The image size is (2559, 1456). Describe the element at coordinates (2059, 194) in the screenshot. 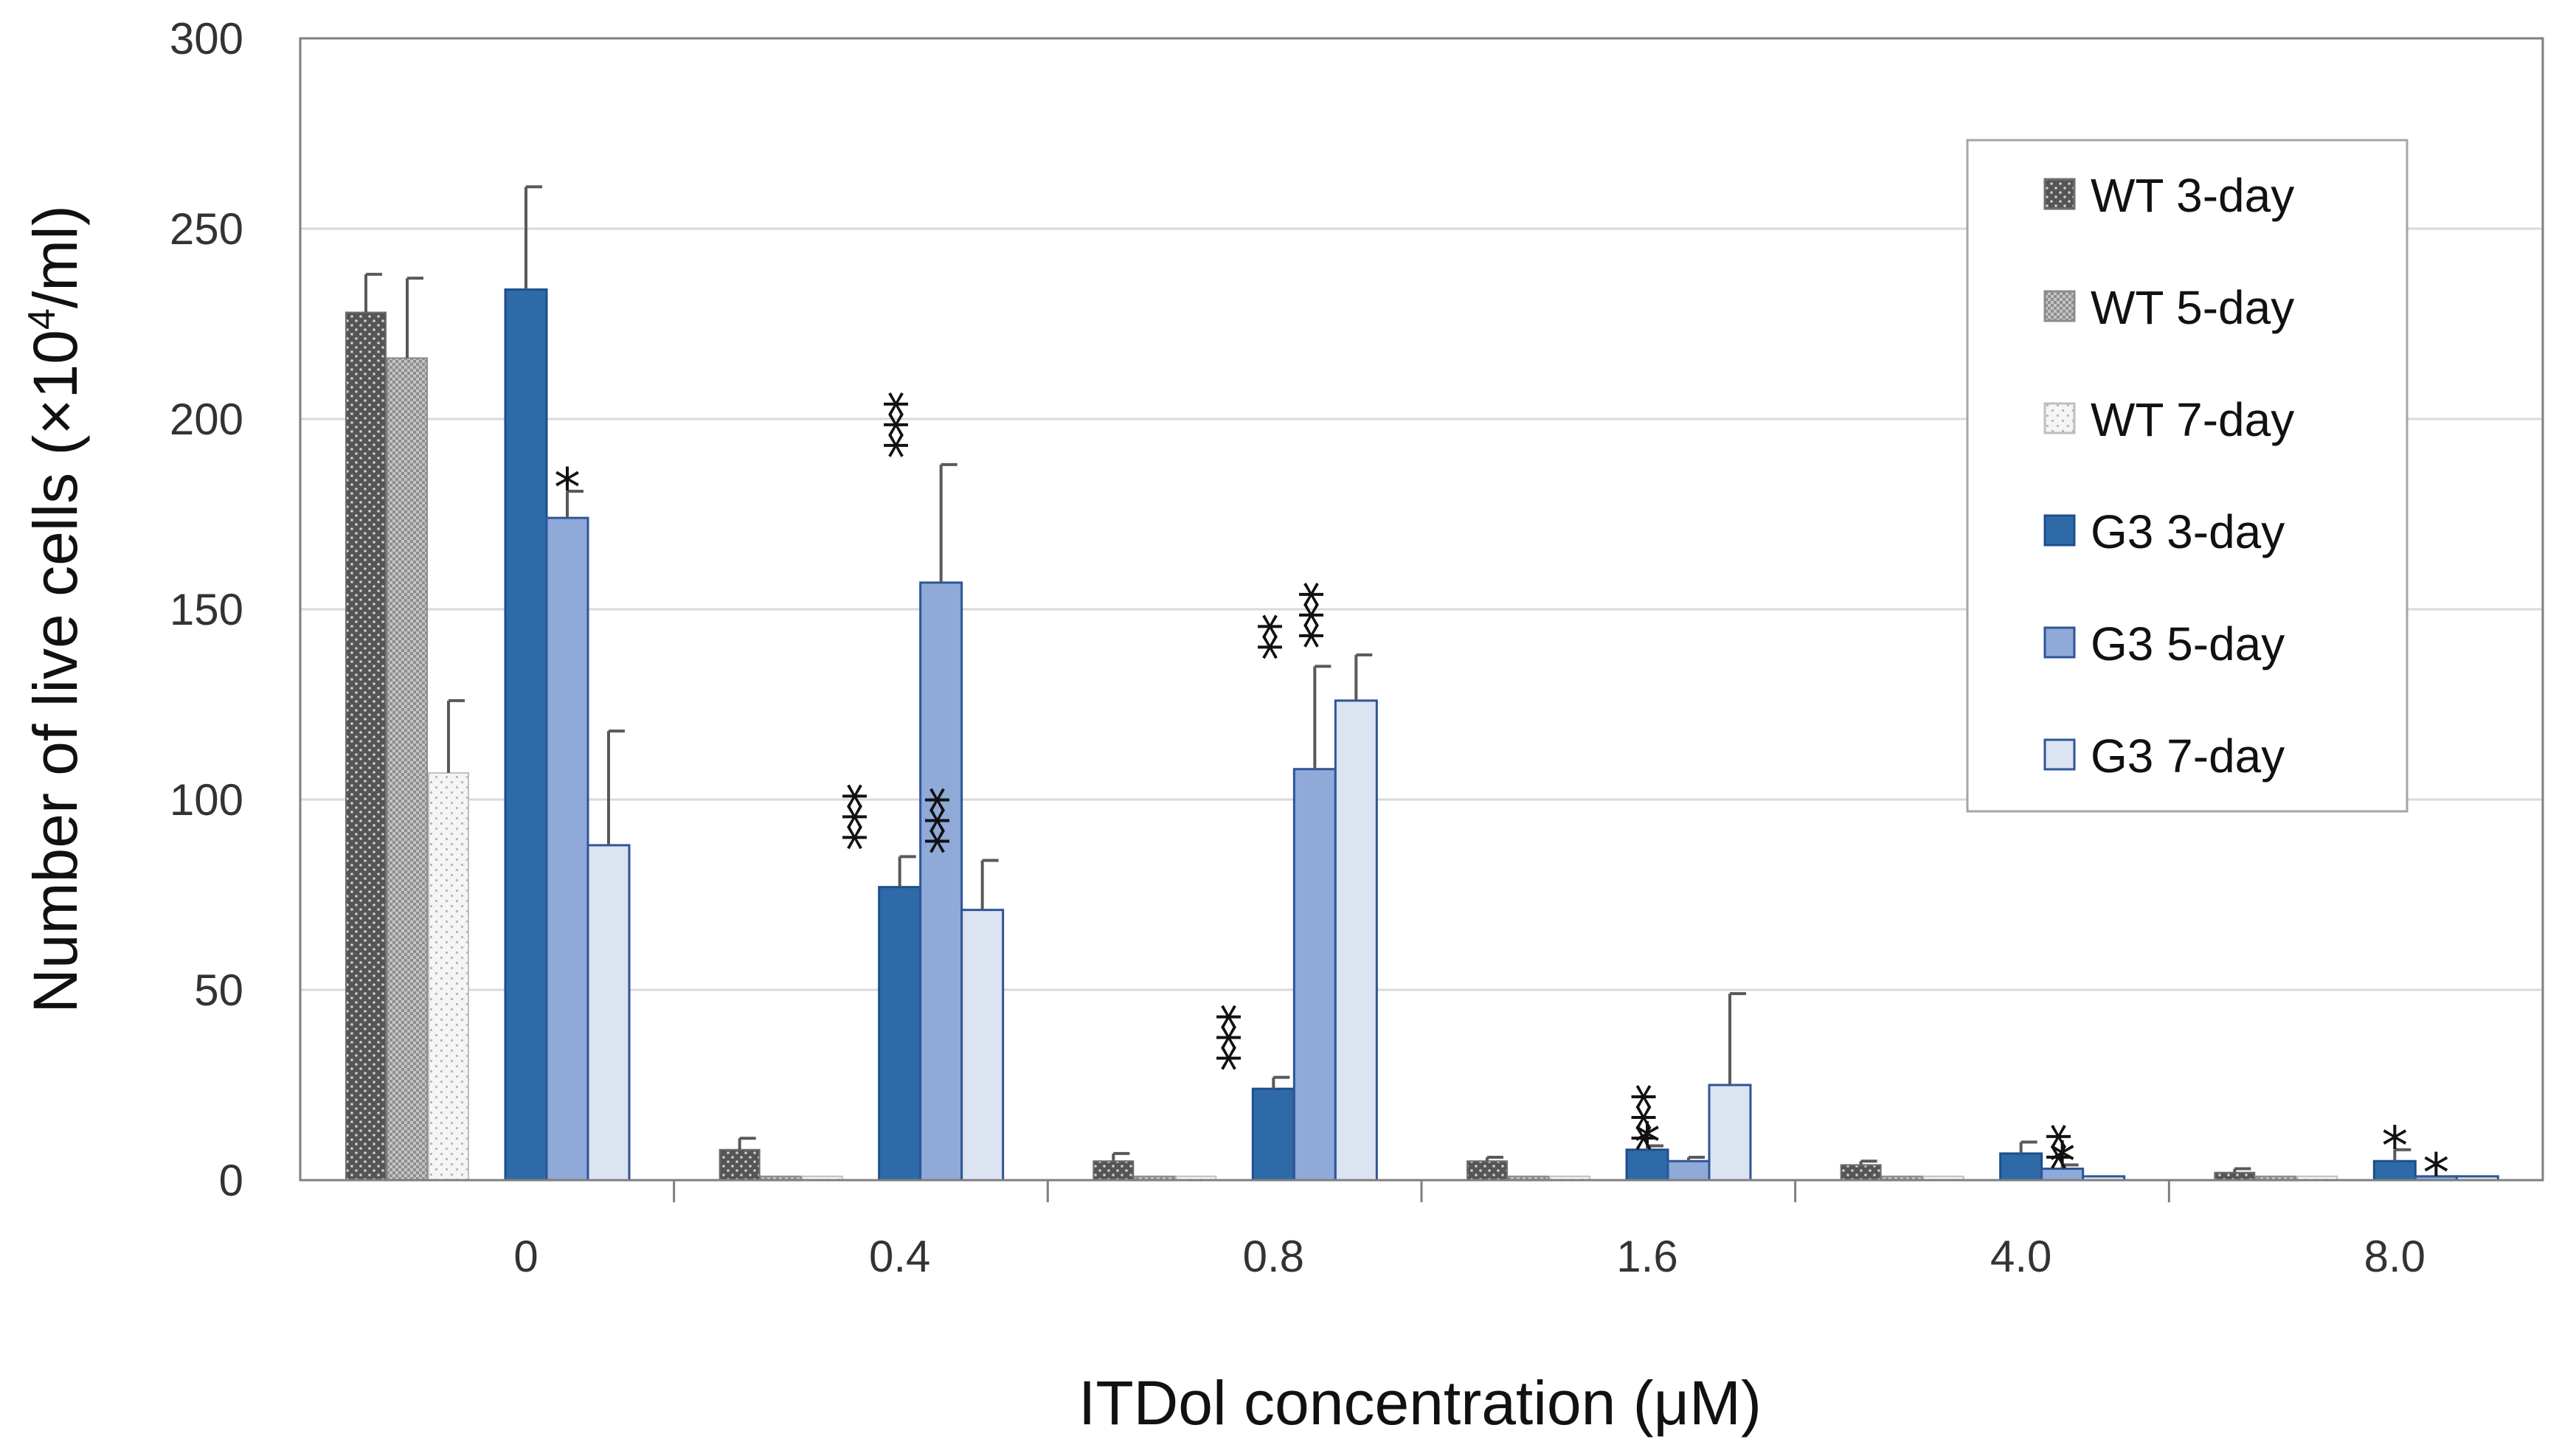

I see `legend-swatch-wt3` at that location.